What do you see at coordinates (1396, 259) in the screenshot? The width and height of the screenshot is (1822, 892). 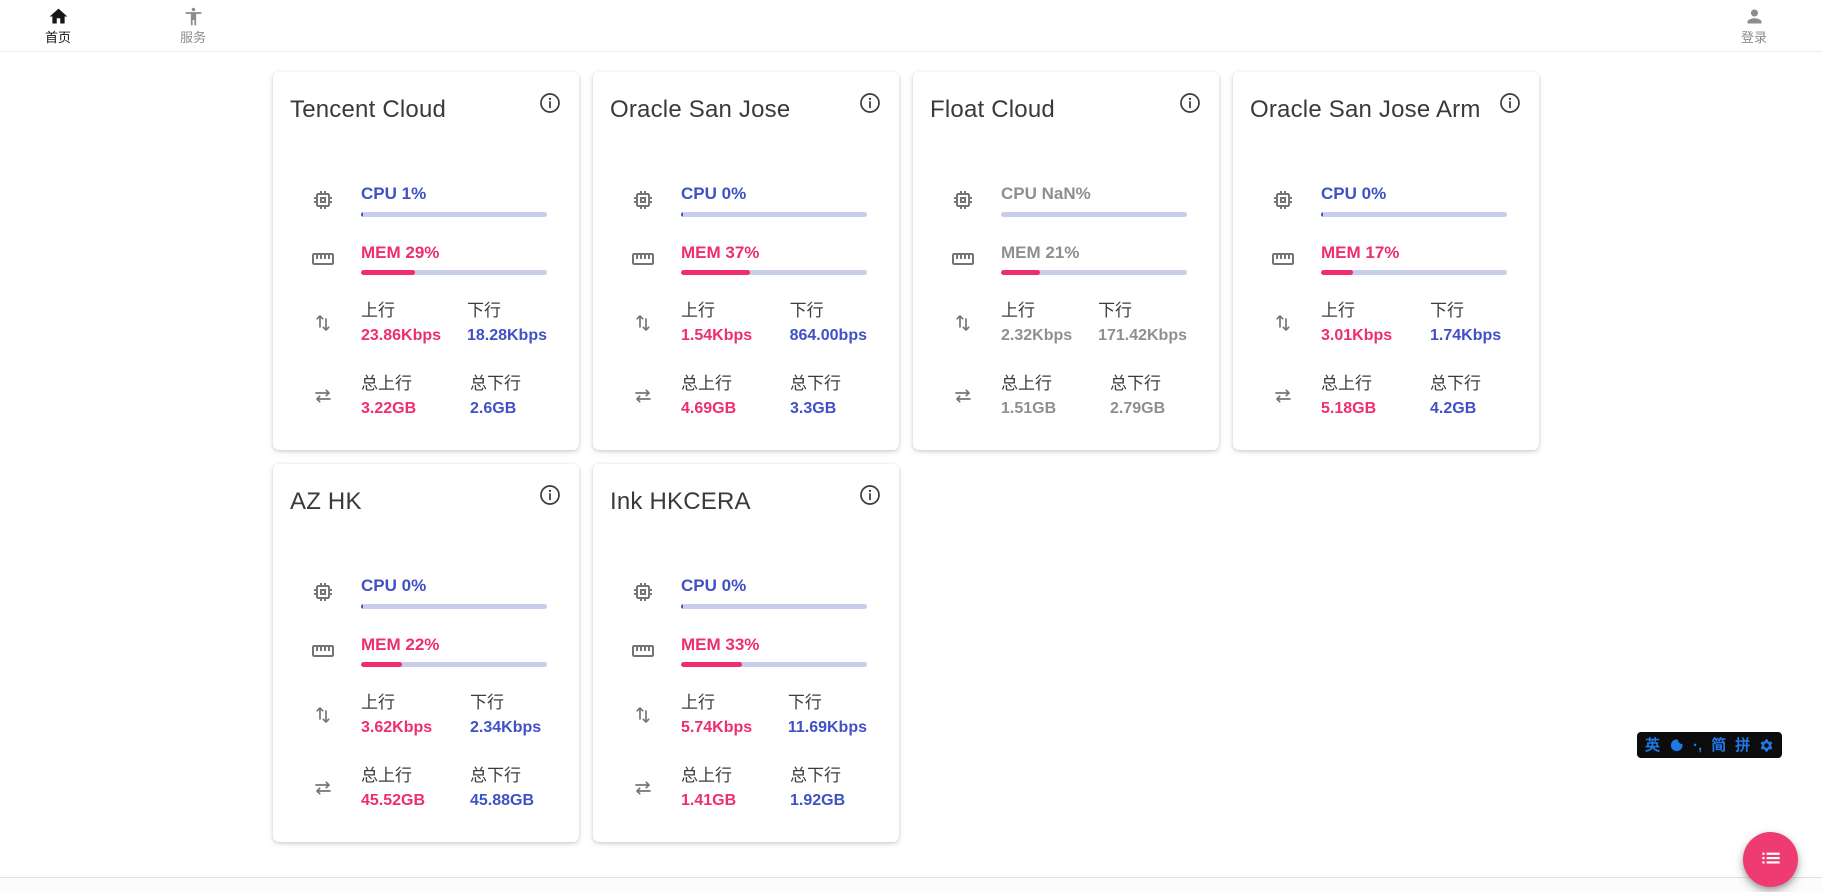 I see `mem-row: MEM 17%` at bounding box center [1396, 259].